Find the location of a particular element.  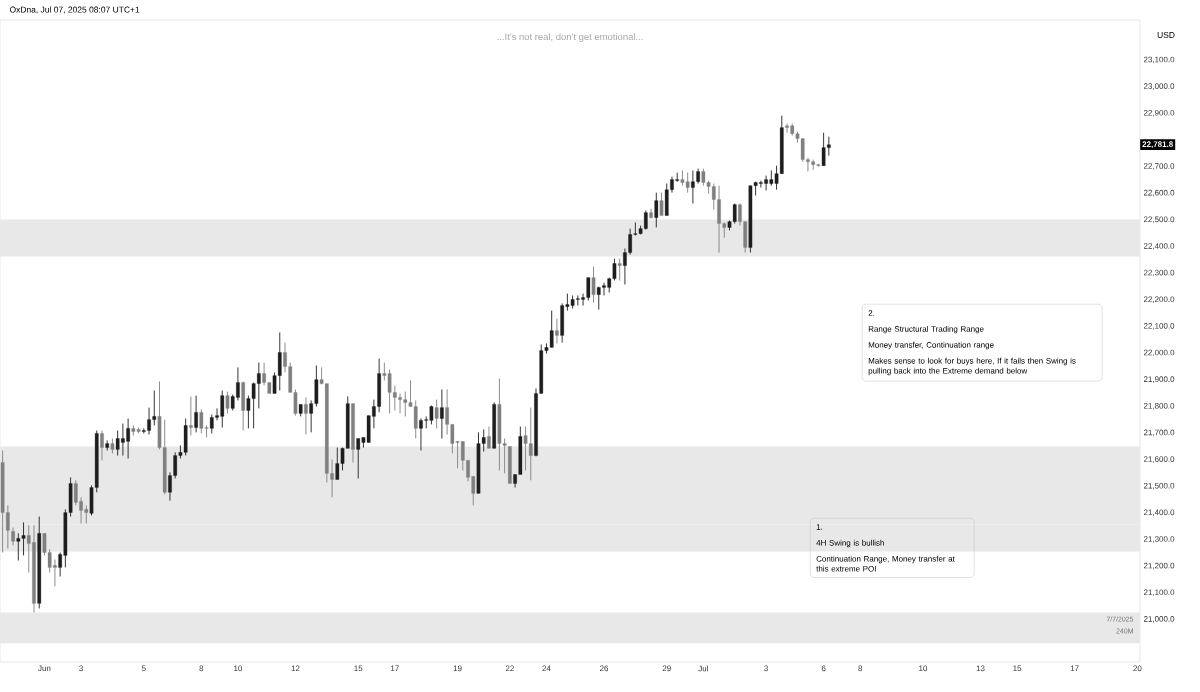

text: OxDna, Jul 07, 2025 08:07 UTC+1 is located at coordinates (74, 10).